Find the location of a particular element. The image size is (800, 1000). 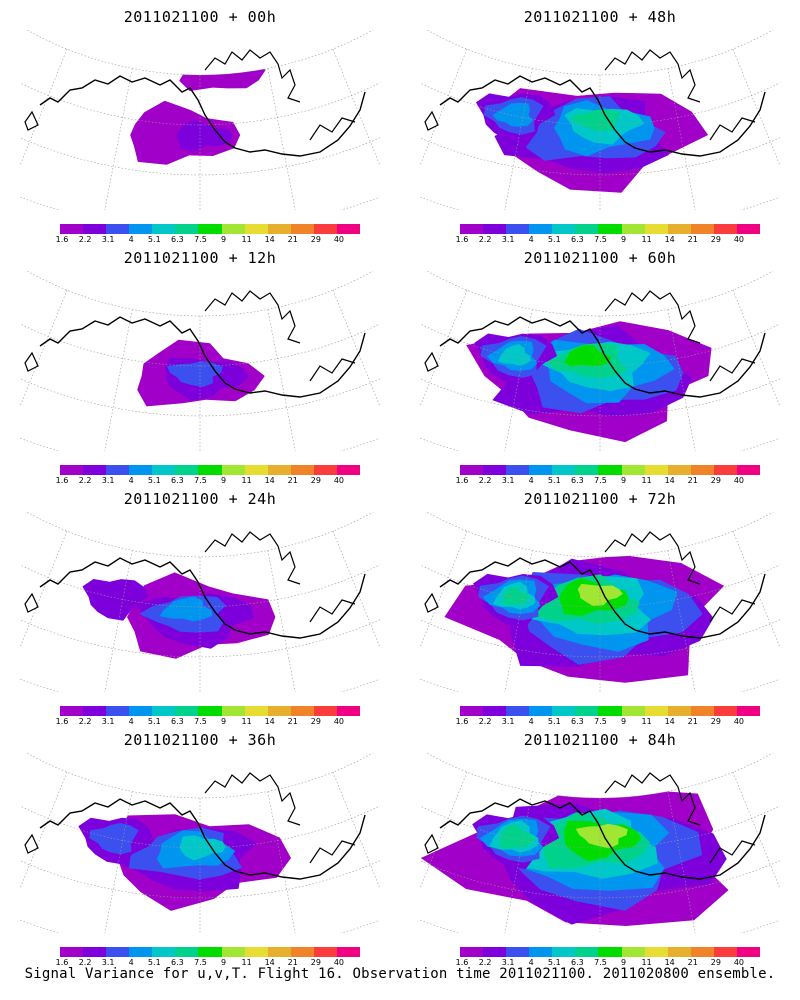

signal-field-contour is located at coordinates (202, 848).